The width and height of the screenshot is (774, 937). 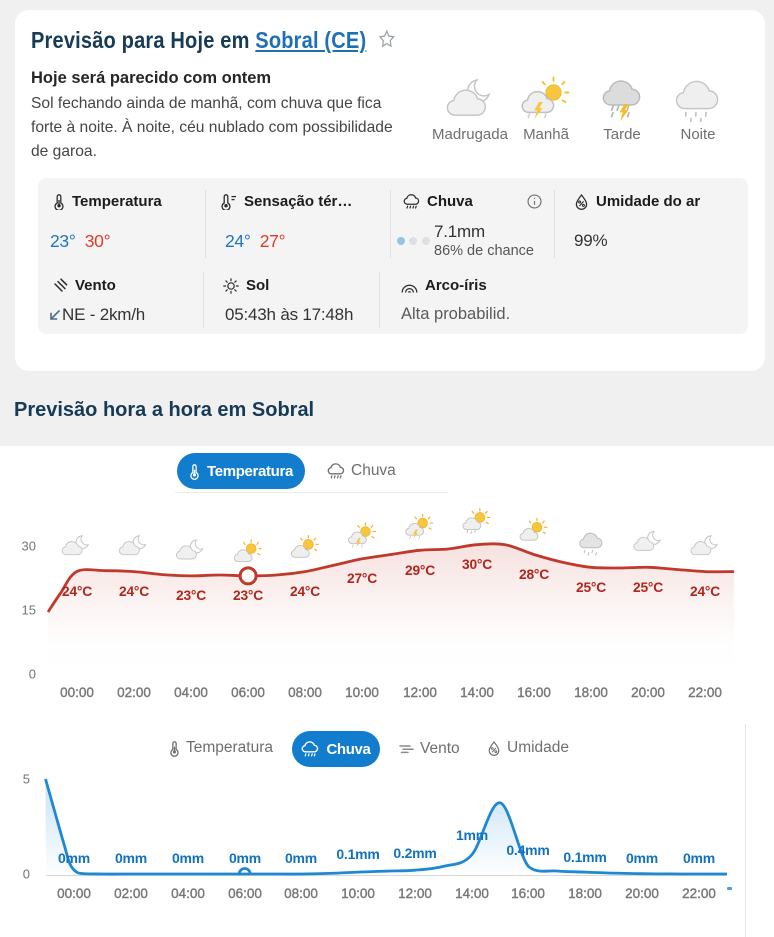 I want to click on svg-text: 0.4mm, so click(x=527, y=850).